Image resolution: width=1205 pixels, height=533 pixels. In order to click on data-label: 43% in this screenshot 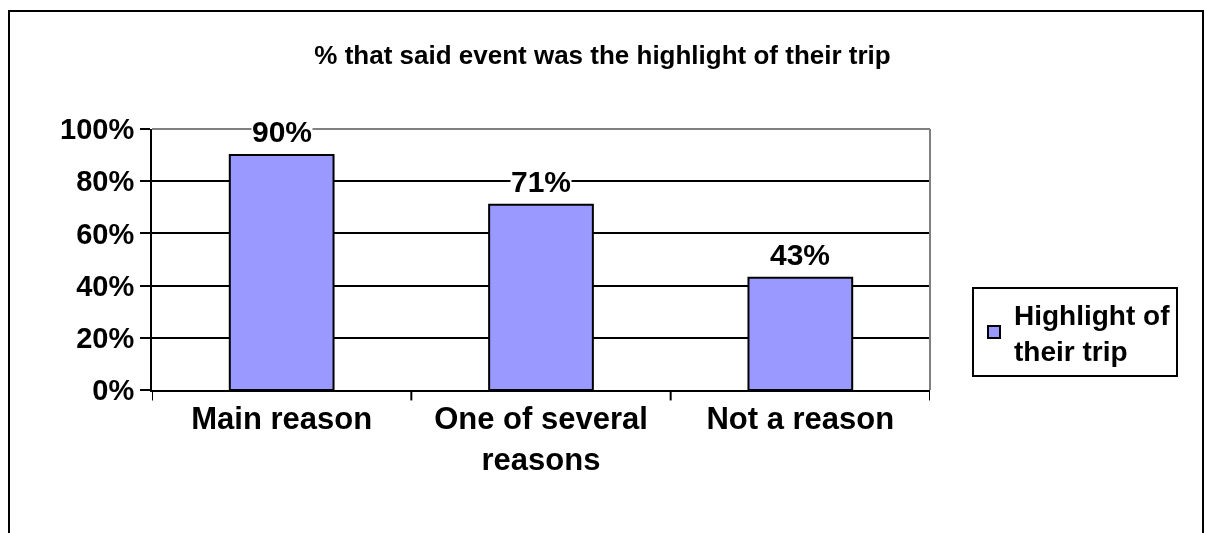, I will do `click(800, 254)`.